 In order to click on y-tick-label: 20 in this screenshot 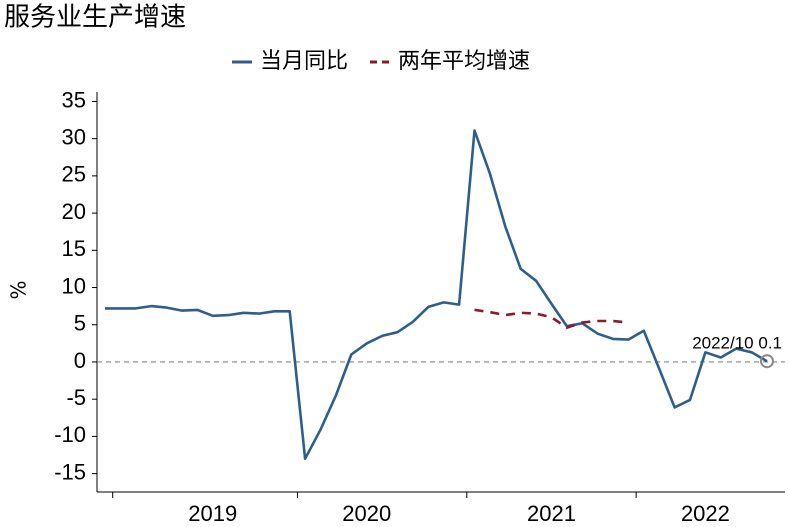, I will do `click(74, 211)`.